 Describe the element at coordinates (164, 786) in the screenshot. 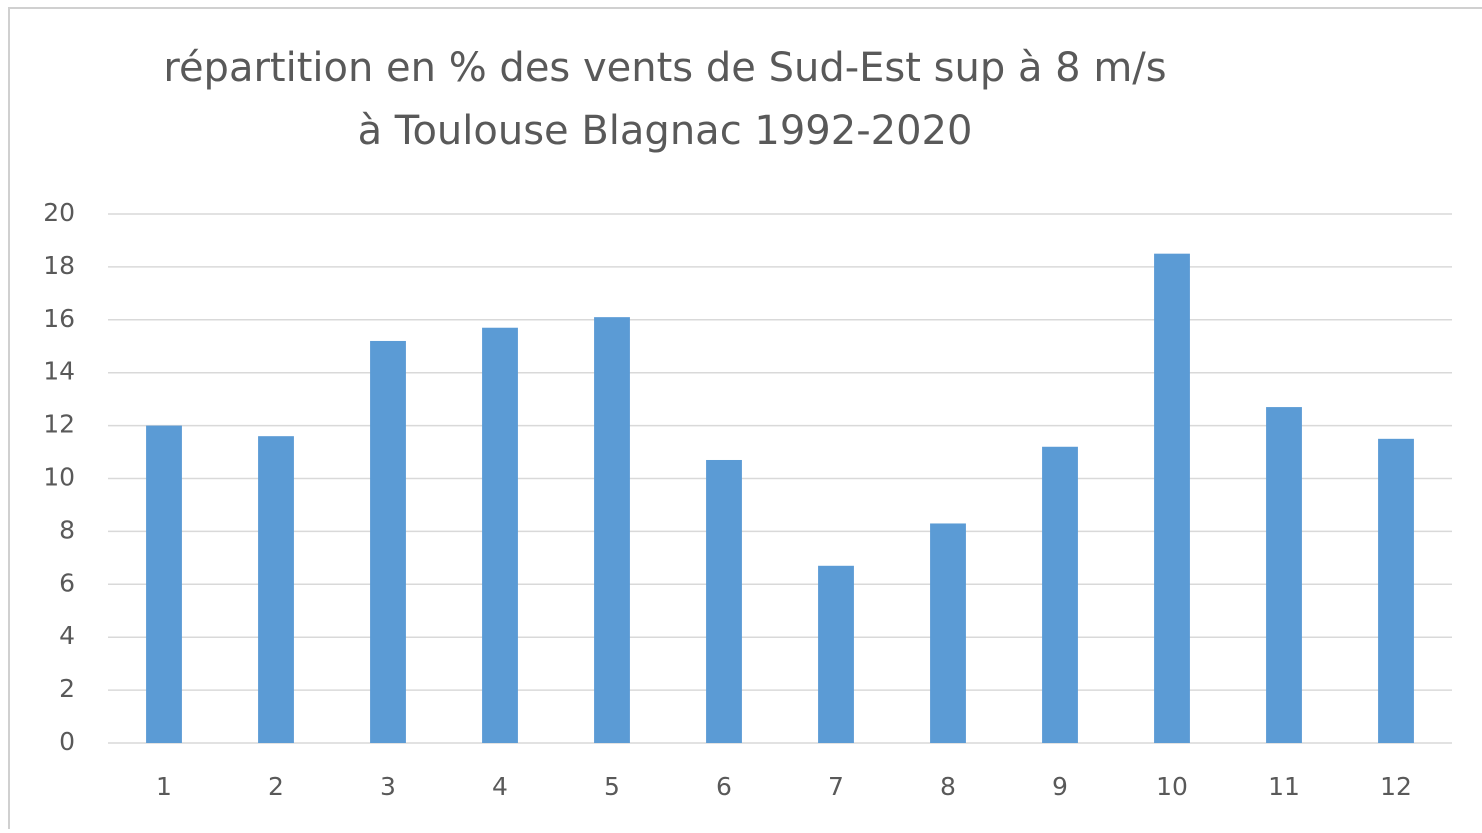

I see `x-tick-label: 1` at that location.